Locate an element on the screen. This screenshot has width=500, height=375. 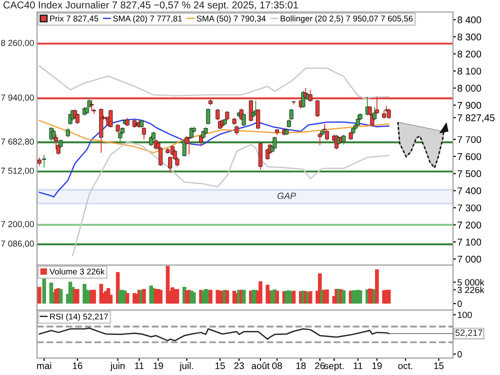
x-tick-label: août is located at coordinates (261, 366).